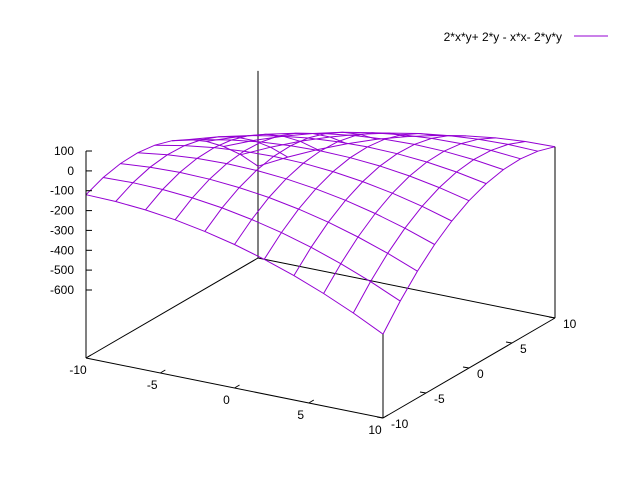 This screenshot has width=640, height=480. I want to click on y-tick-label: 0, so click(480, 374).